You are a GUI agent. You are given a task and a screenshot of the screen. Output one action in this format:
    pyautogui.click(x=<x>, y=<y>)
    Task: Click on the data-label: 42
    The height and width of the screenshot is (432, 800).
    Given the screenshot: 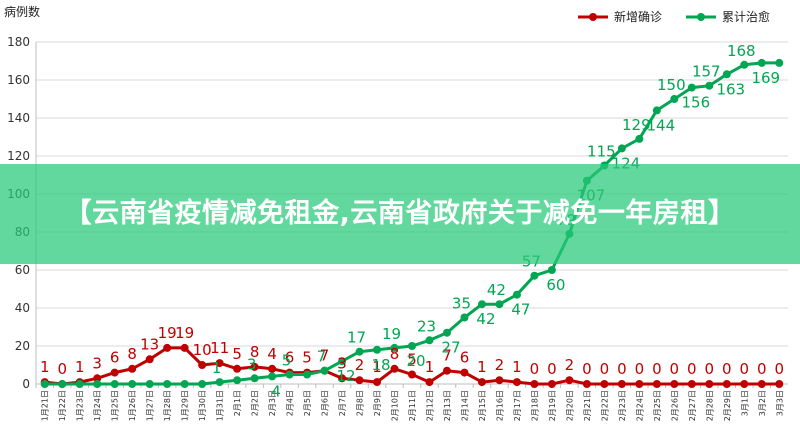 What is the action you would take?
    pyautogui.click(x=496, y=290)
    